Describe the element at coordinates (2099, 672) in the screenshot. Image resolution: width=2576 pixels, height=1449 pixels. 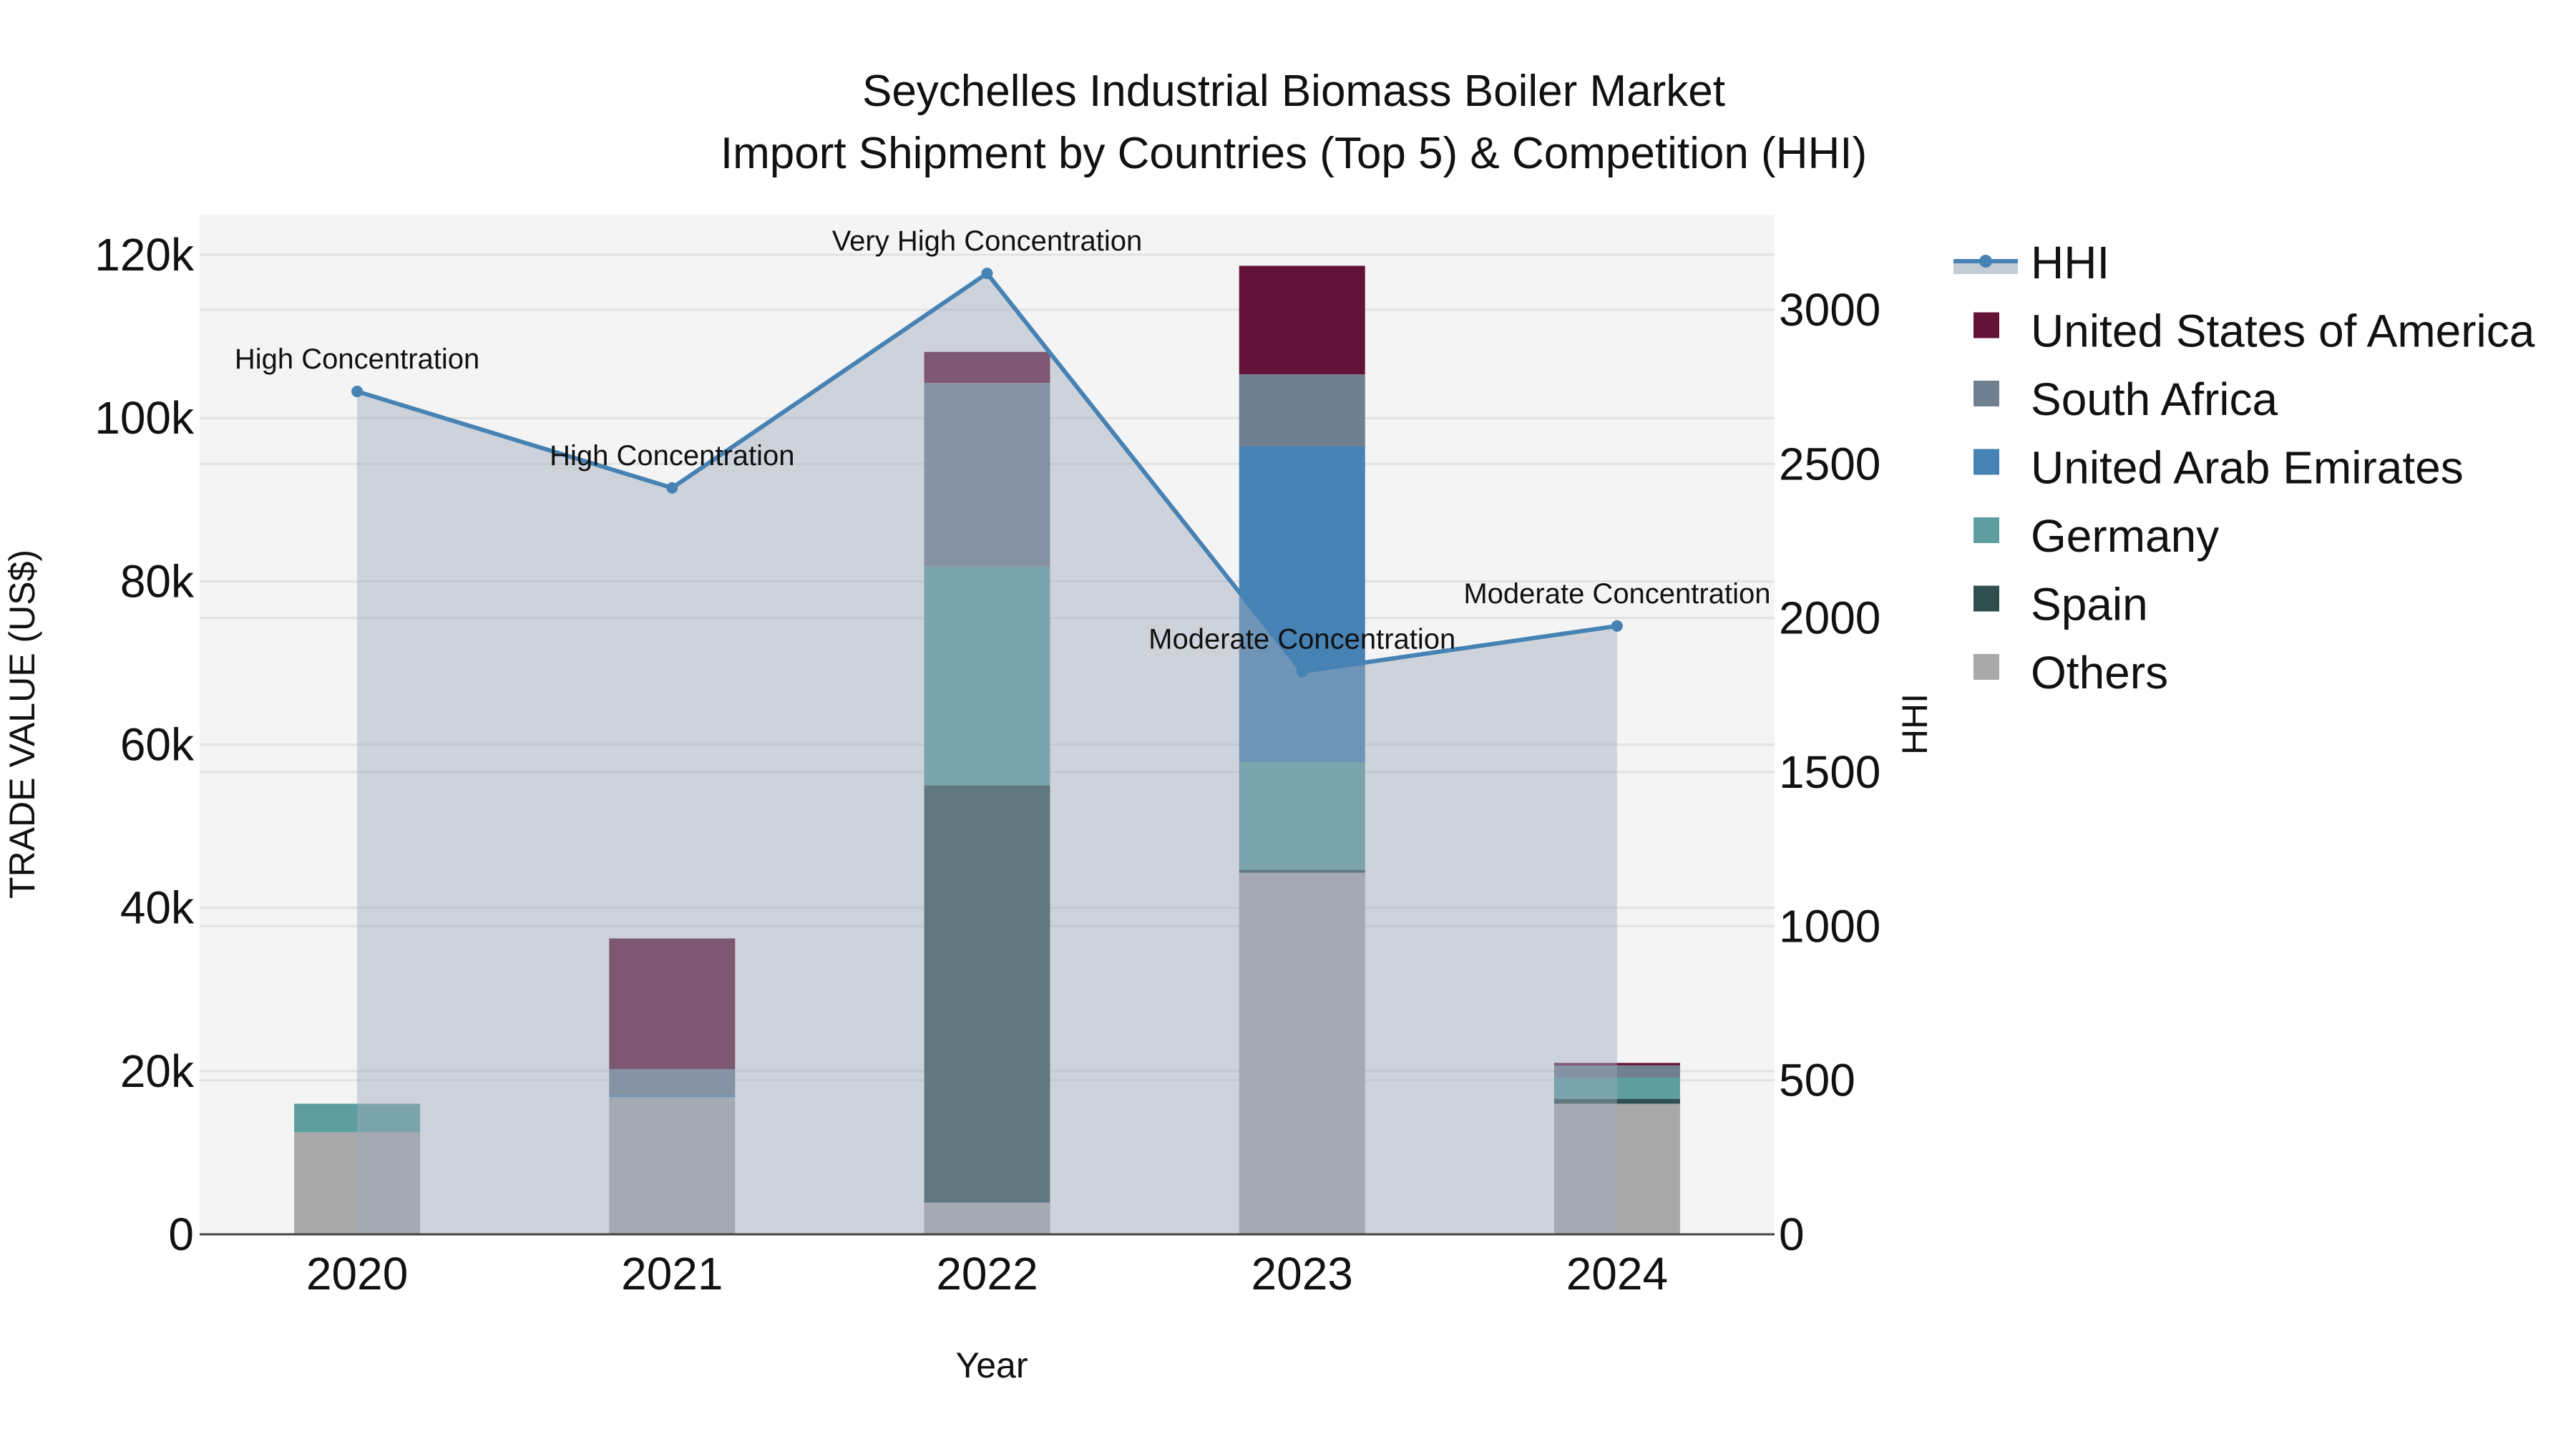
I see `legend-label: Others` at that location.